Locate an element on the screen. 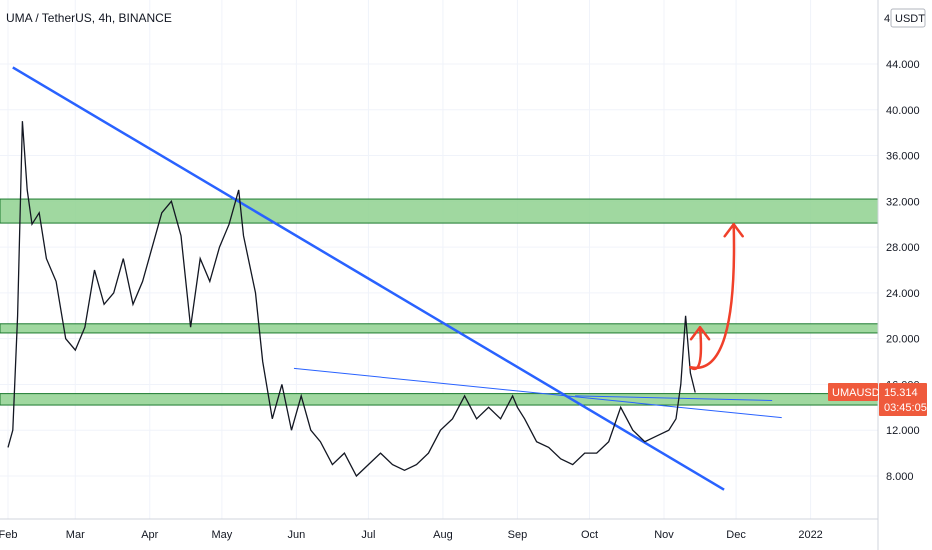 The height and width of the screenshot is (550, 932). x-axis-ticks: Feb Mar Apr May Jun Jul Aug Sep Oct Nov Dec 2022 is located at coordinates (411, 535).